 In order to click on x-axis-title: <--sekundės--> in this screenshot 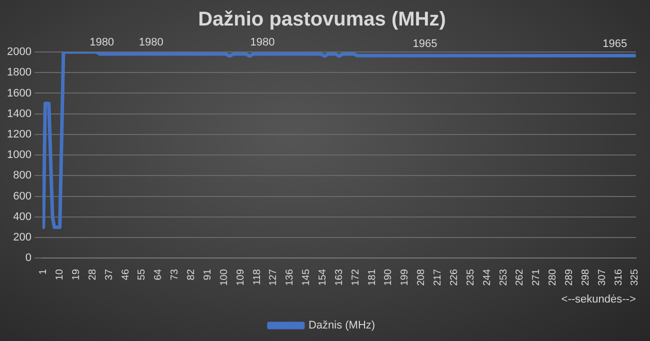, I will do `click(598, 299)`.